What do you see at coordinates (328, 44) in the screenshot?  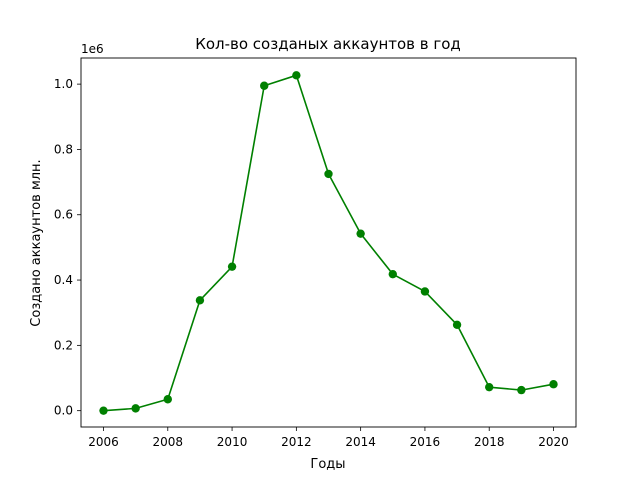 I see `chart-title: Кол-во созданых аккаунтов в год` at bounding box center [328, 44].